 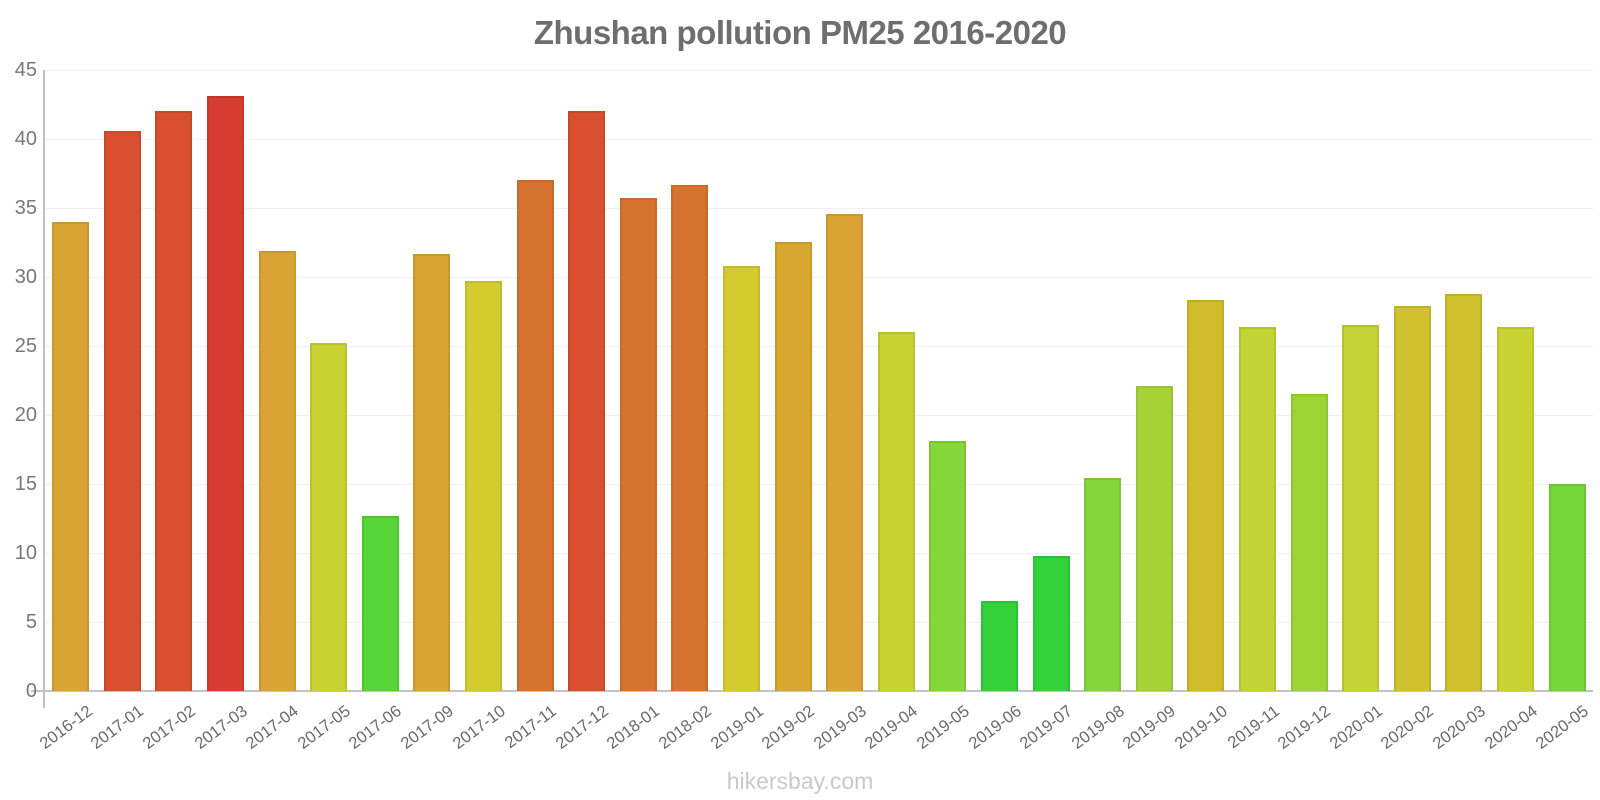 What do you see at coordinates (25, 70) in the screenshot?
I see `y-tick-label-45: 45` at bounding box center [25, 70].